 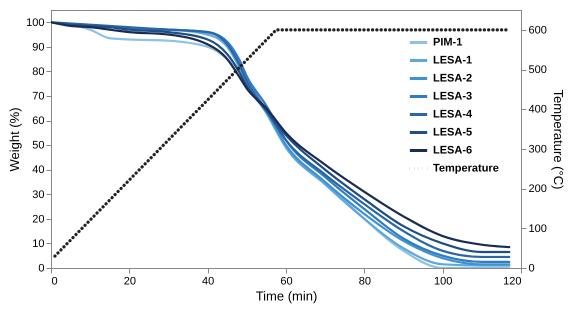 I want to click on y2-tick-label: 600, so click(x=537, y=30).